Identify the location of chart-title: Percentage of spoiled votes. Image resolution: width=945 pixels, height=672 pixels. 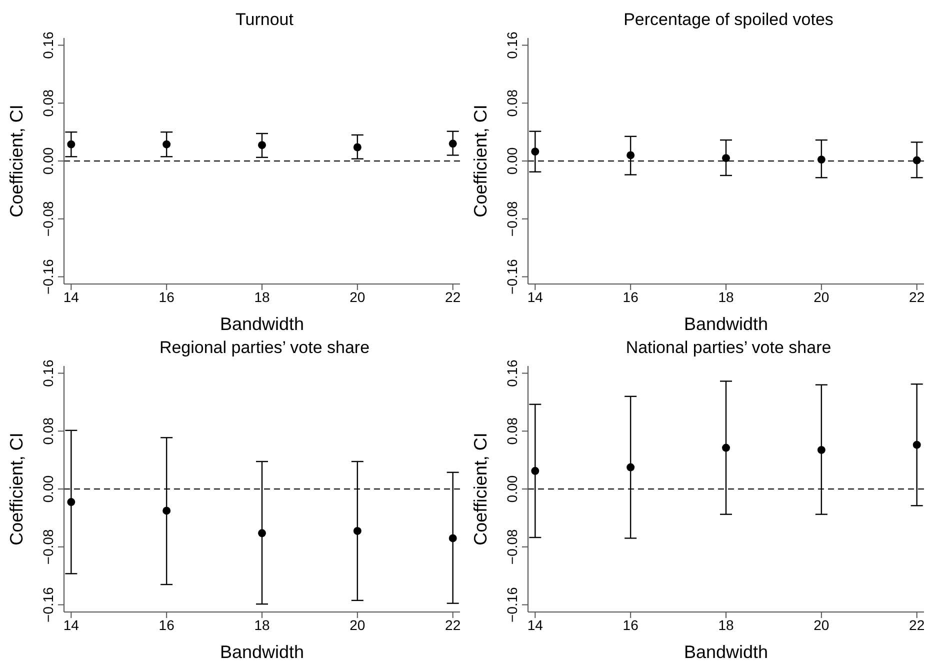
(728, 20).